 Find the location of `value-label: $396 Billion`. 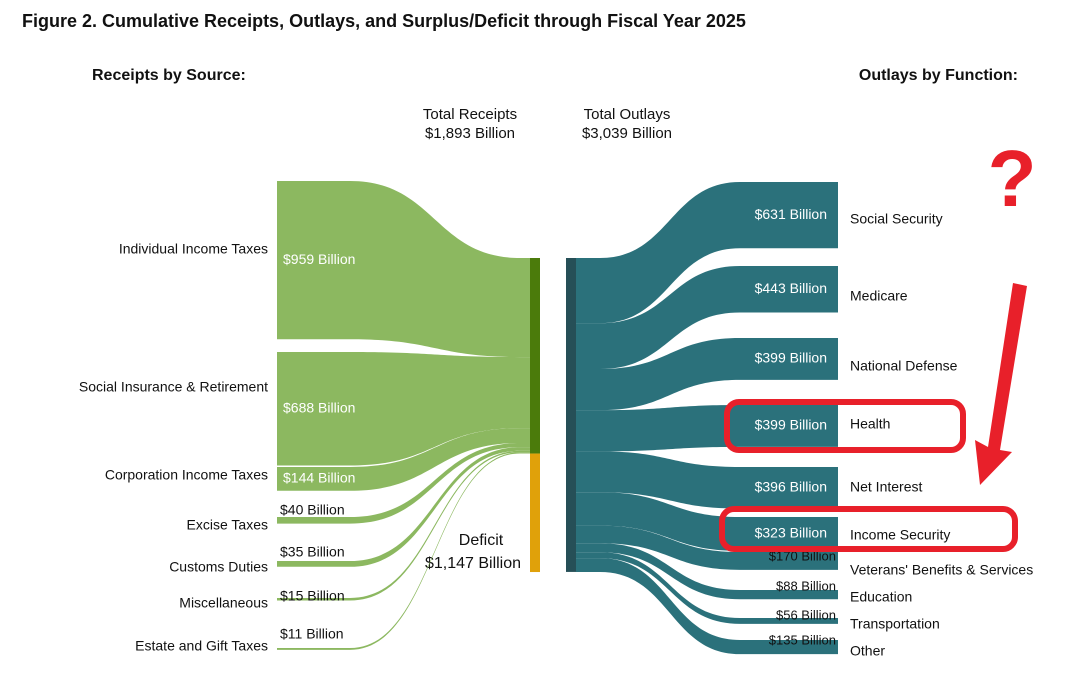

value-label: $396 Billion is located at coordinates (791, 486).